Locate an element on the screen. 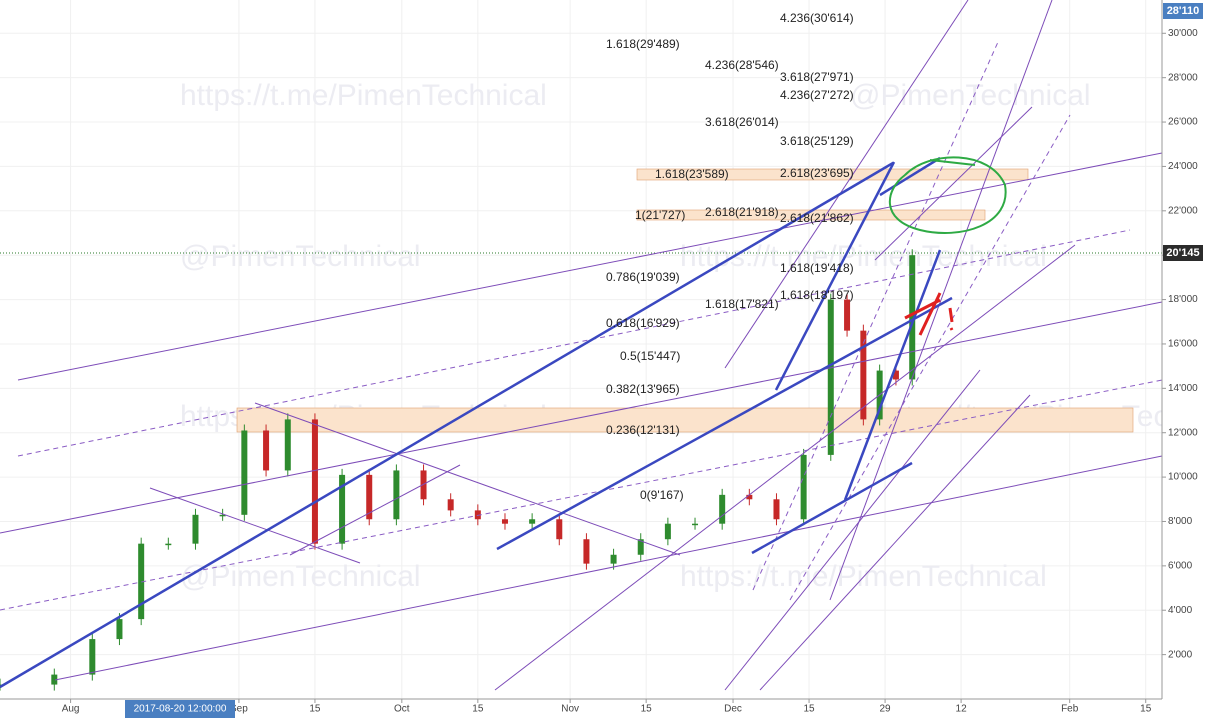 The width and height of the screenshot is (1206, 725). highlight-circle is located at coordinates (948, 195).